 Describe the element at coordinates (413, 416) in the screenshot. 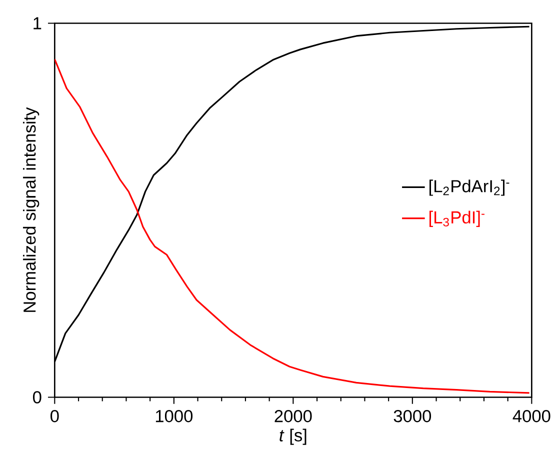

I see `x-tick-label: 3000` at that location.